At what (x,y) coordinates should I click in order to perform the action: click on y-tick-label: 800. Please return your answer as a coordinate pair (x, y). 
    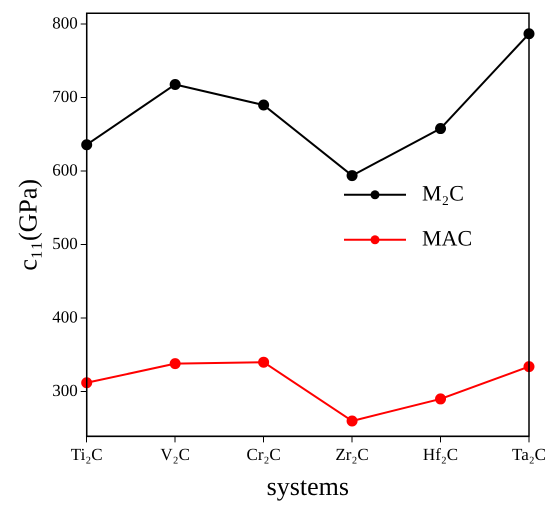
    Looking at the image, I should click on (65, 23).